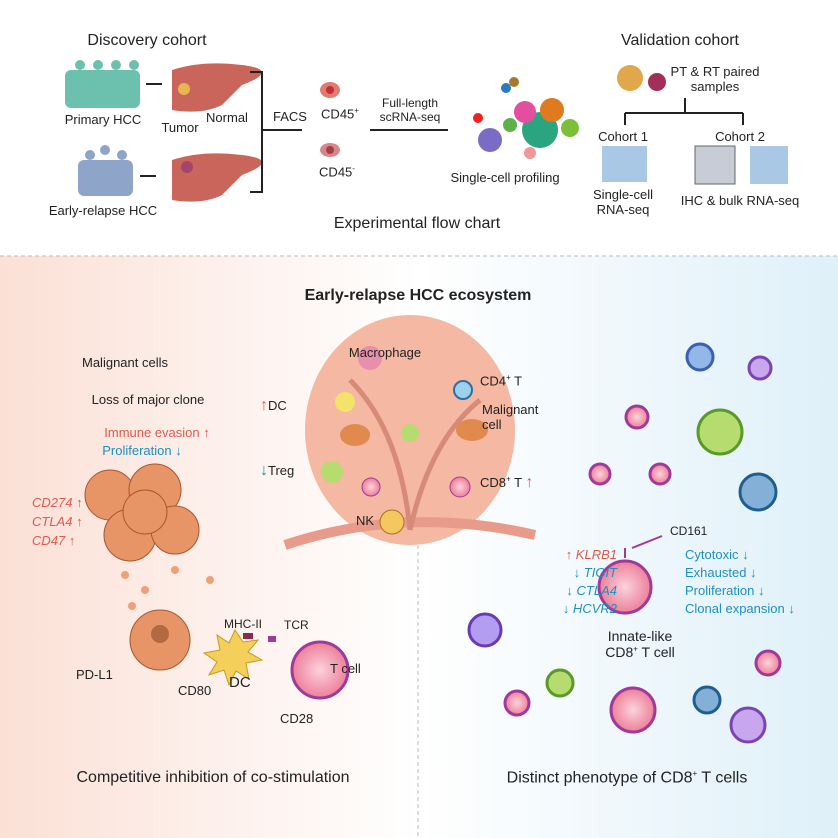 The image size is (838, 838). What do you see at coordinates (103, 119) in the screenshot?
I see `primary-hcc-label: Primary HCC` at bounding box center [103, 119].